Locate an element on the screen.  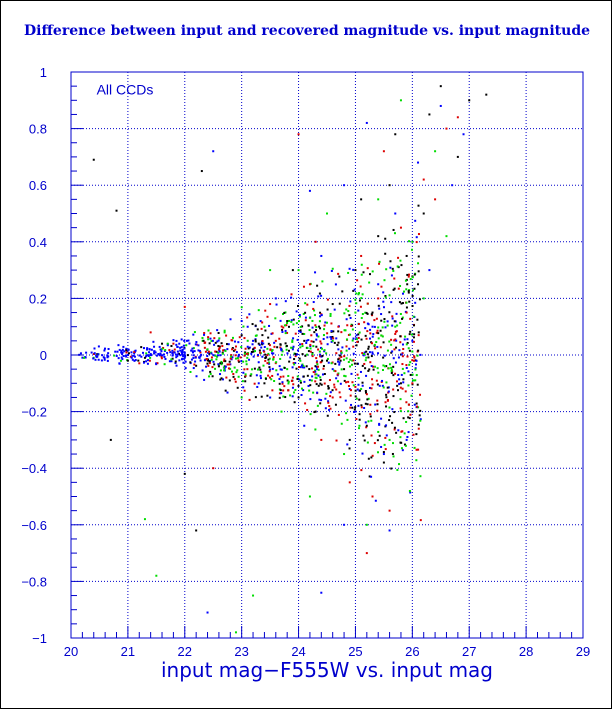
y-tick-label: 1 is located at coordinates (43, 72).